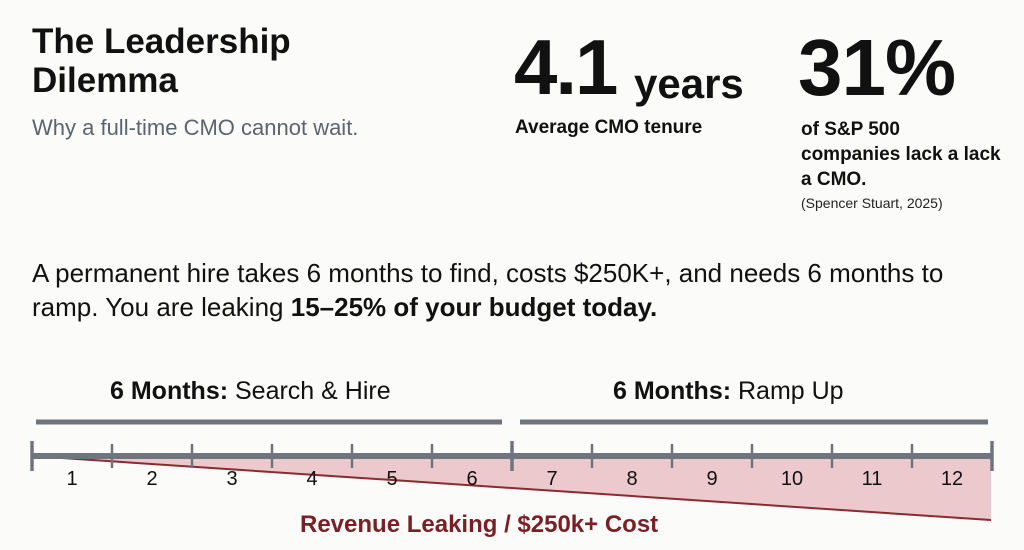 This screenshot has height=550, width=1024. What do you see at coordinates (872, 203) in the screenshot?
I see `lack-cmo-source: (Spencer Stuart, 2025)` at bounding box center [872, 203].